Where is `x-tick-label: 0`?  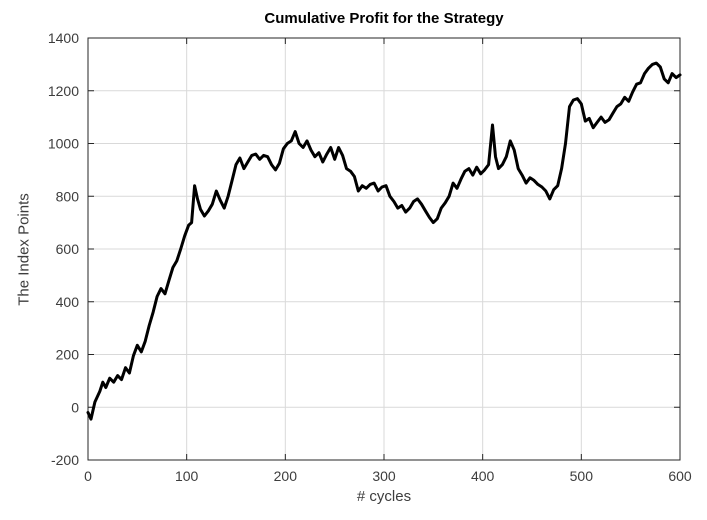
x-tick-label: 0 is located at coordinates (88, 476).